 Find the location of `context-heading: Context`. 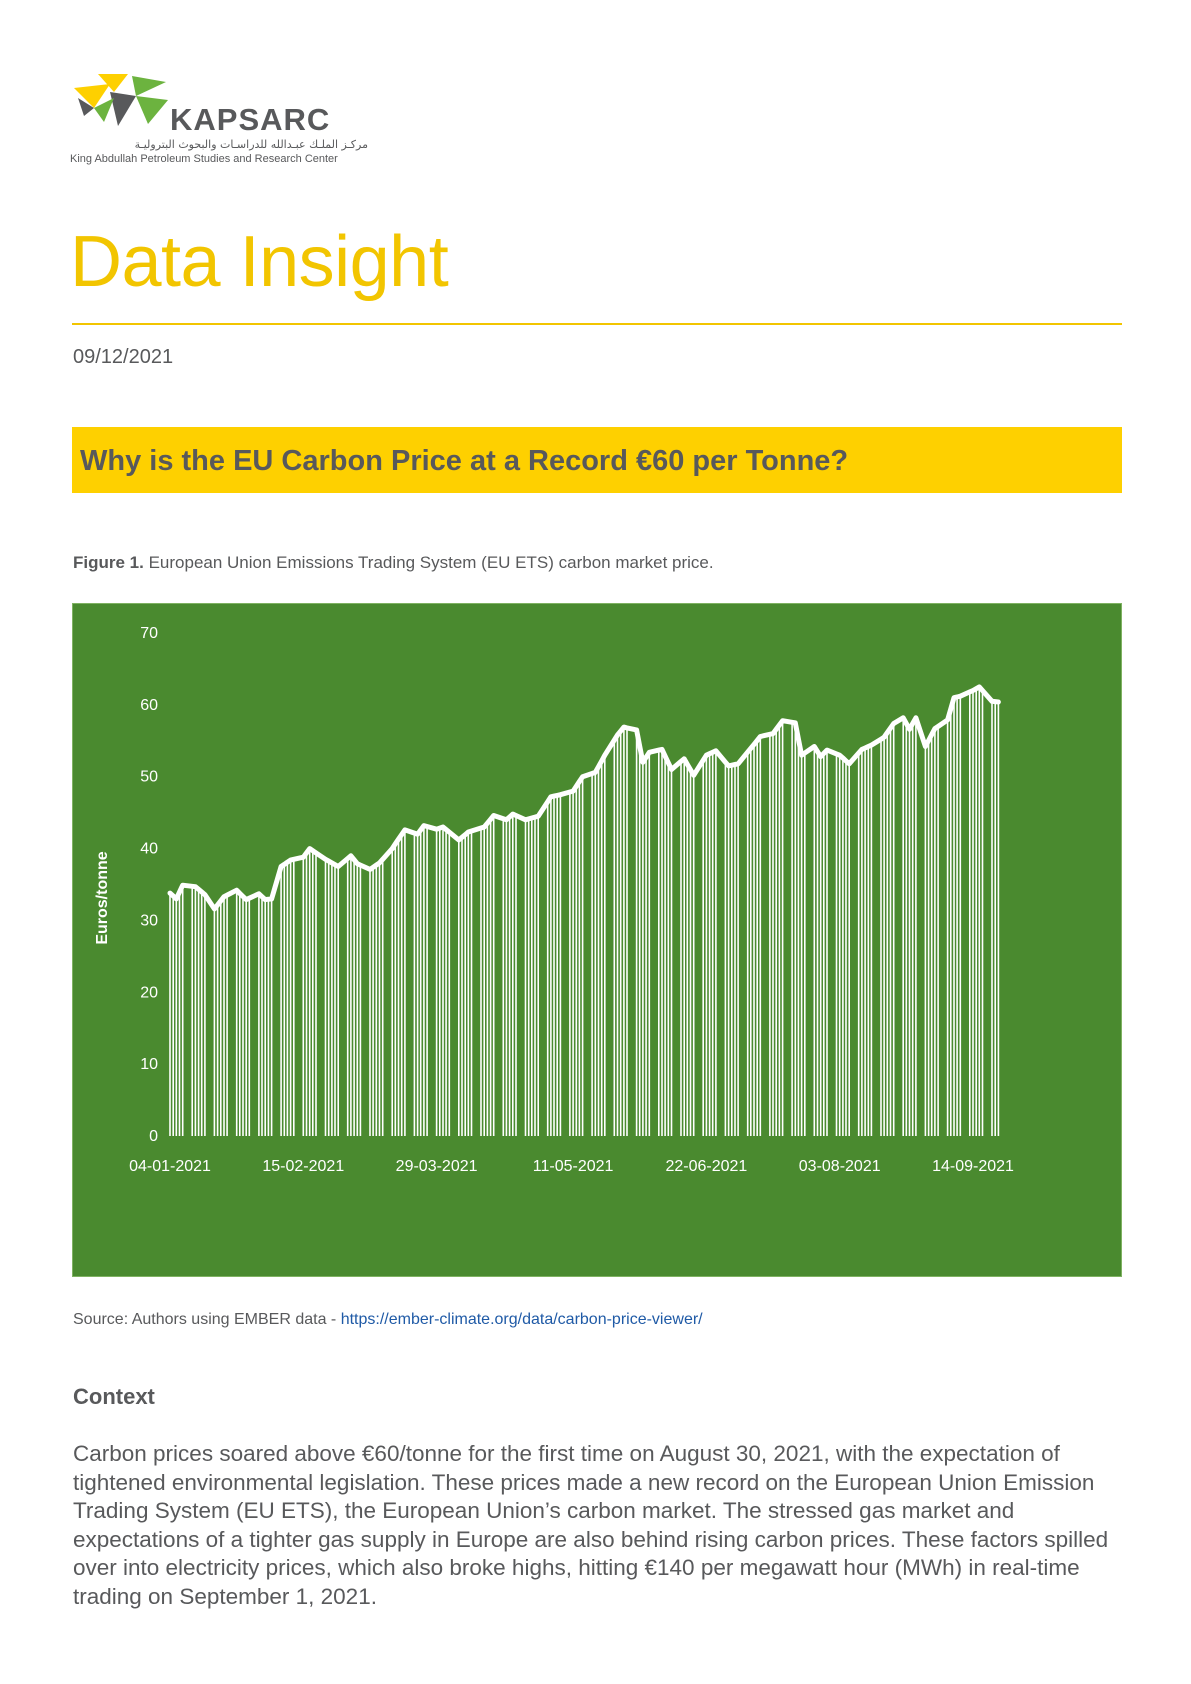

context-heading: Context is located at coordinates (114, 1396).